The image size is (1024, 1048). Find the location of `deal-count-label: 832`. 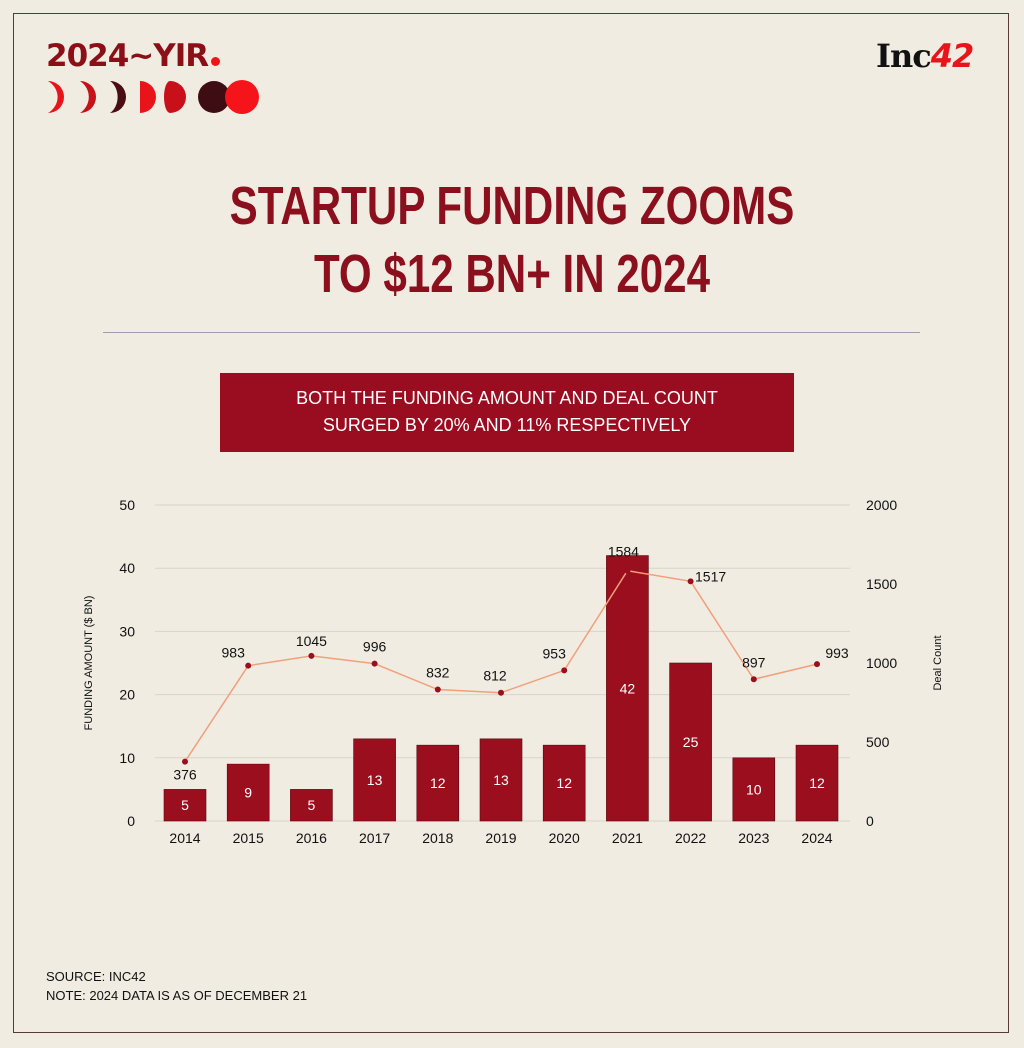

deal-count-label: 832 is located at coordinates (438, 673).